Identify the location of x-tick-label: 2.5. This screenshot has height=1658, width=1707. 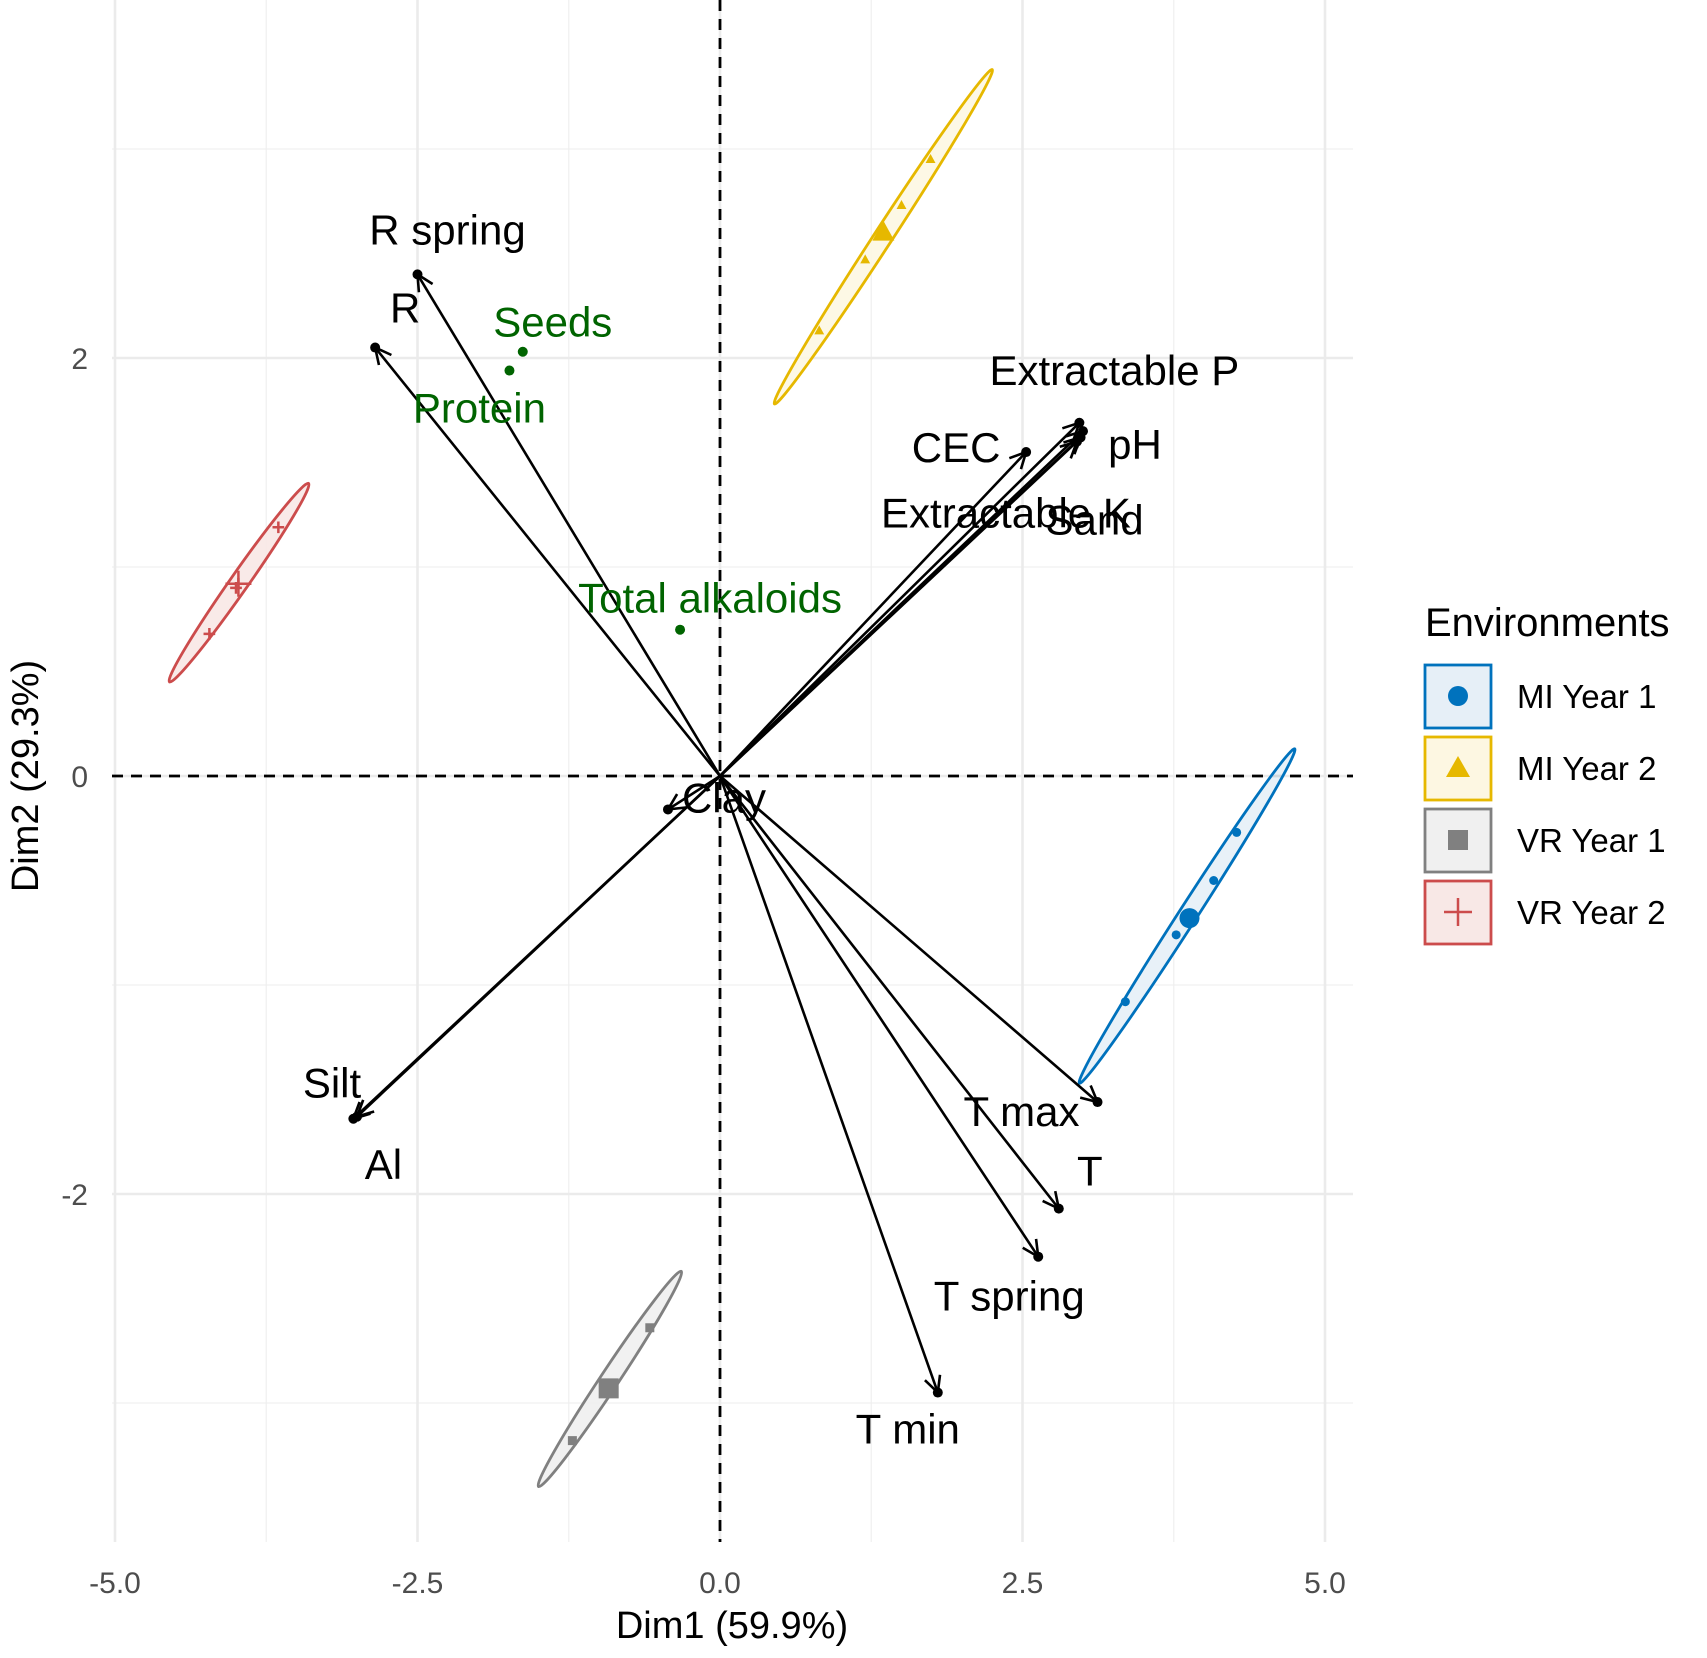
(1023, 1583).